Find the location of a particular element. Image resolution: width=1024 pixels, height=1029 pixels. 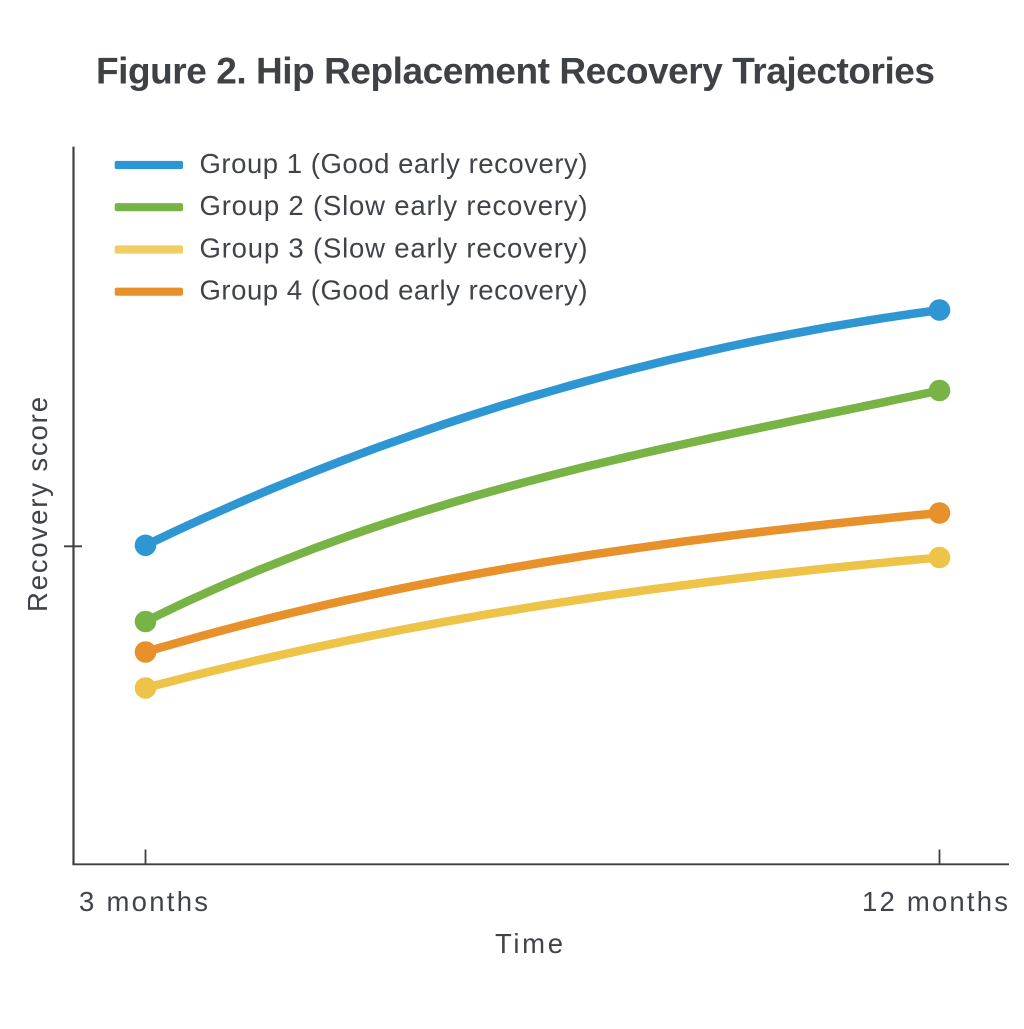

svg-text: Group 1 (Good early recovery) is located at coordinates (394, 163).